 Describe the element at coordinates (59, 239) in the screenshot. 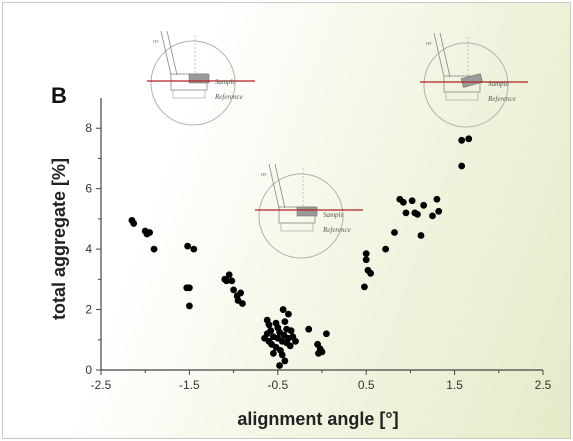

I see `y-axis-label: total aggregate [%]` at that location.